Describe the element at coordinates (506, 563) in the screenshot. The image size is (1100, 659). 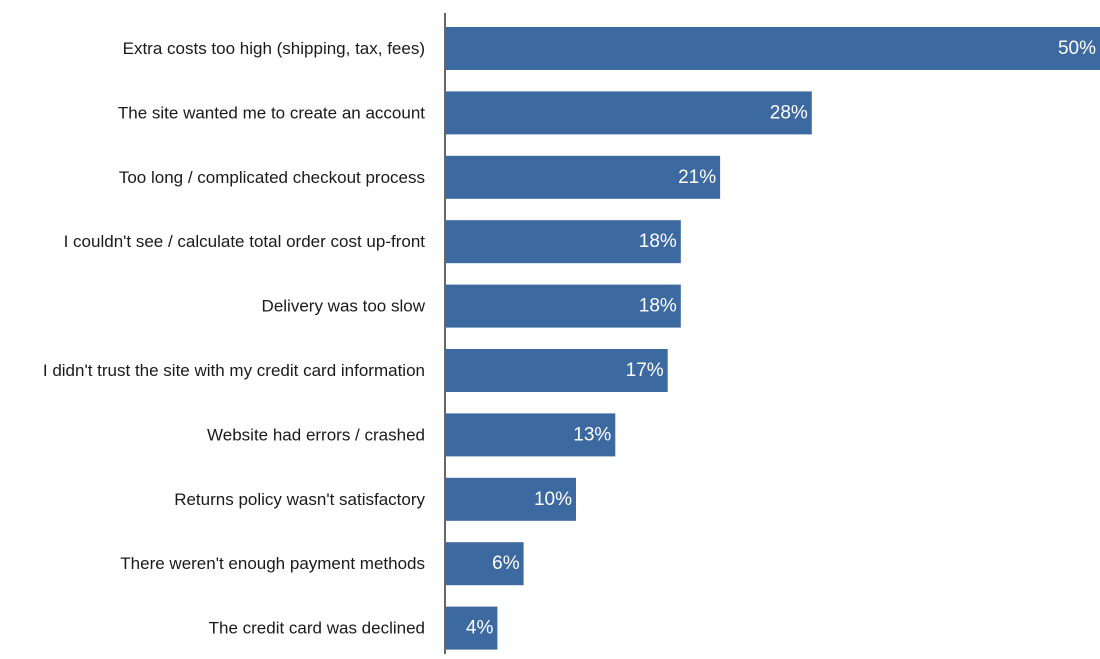
I see `bar-value-label: 6%` at that location.